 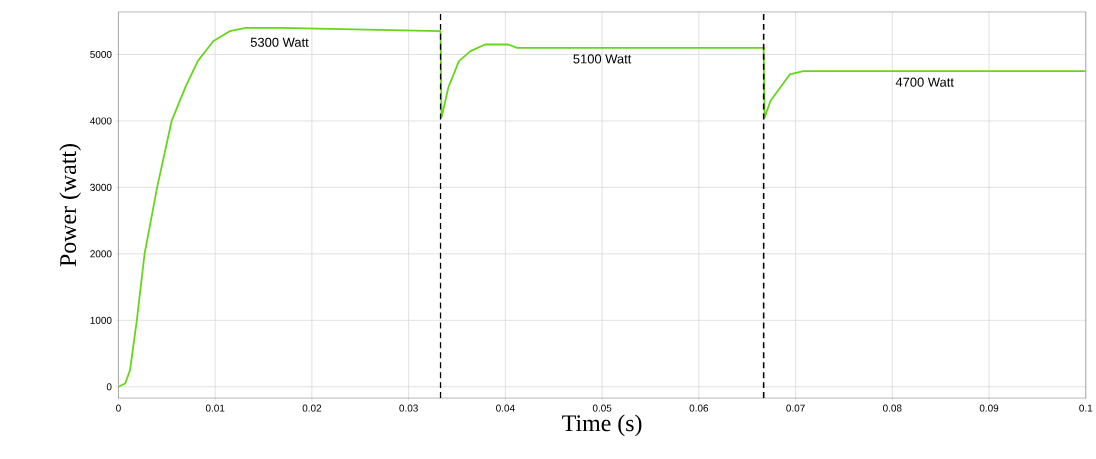 I want to click on annotation: 5100 Watt, so click(x=602, y=59).